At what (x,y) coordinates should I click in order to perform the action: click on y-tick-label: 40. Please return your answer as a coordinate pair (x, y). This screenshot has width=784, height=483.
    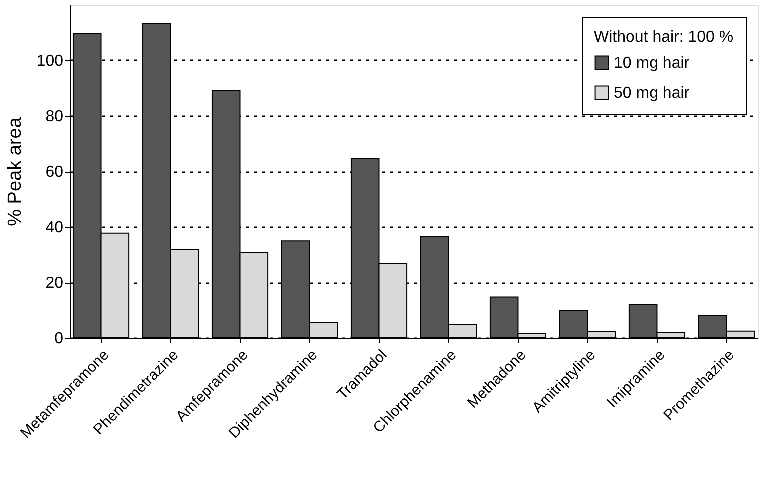
    Looking at the image, I should click on (55, 228).